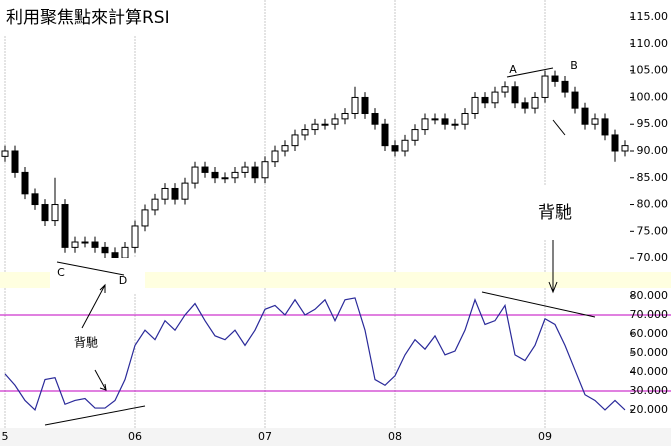 The width and height of the screenshot is (671, 446). I want to click on y-tick-label: 75.00, so click(653, 230).